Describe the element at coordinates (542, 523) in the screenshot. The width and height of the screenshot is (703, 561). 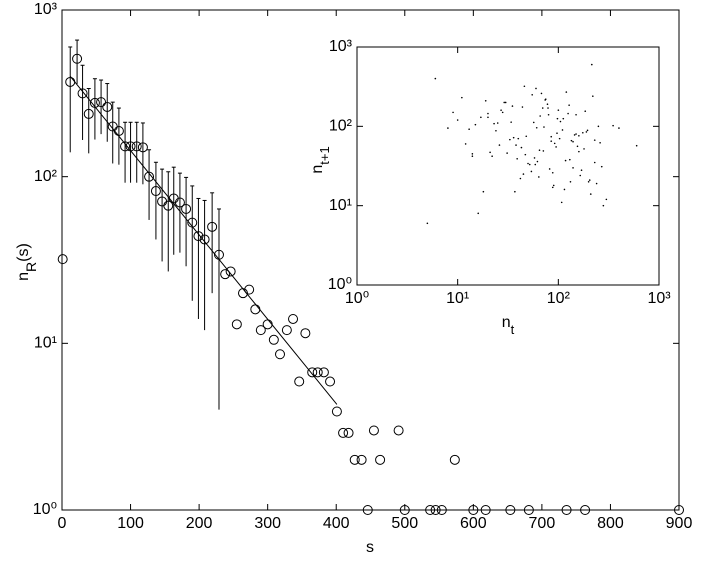
I see `x-tick-label: 700` at that location.